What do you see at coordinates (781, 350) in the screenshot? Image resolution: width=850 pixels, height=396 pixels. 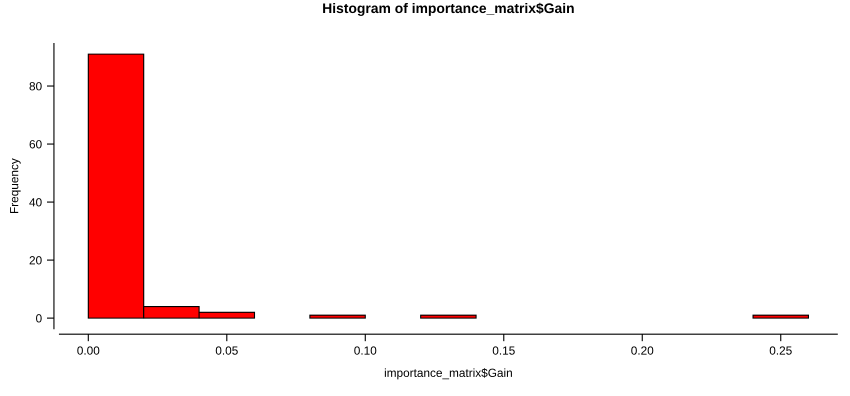 I see `x-tick-label: 0.25` at bounding box center [781, 350].